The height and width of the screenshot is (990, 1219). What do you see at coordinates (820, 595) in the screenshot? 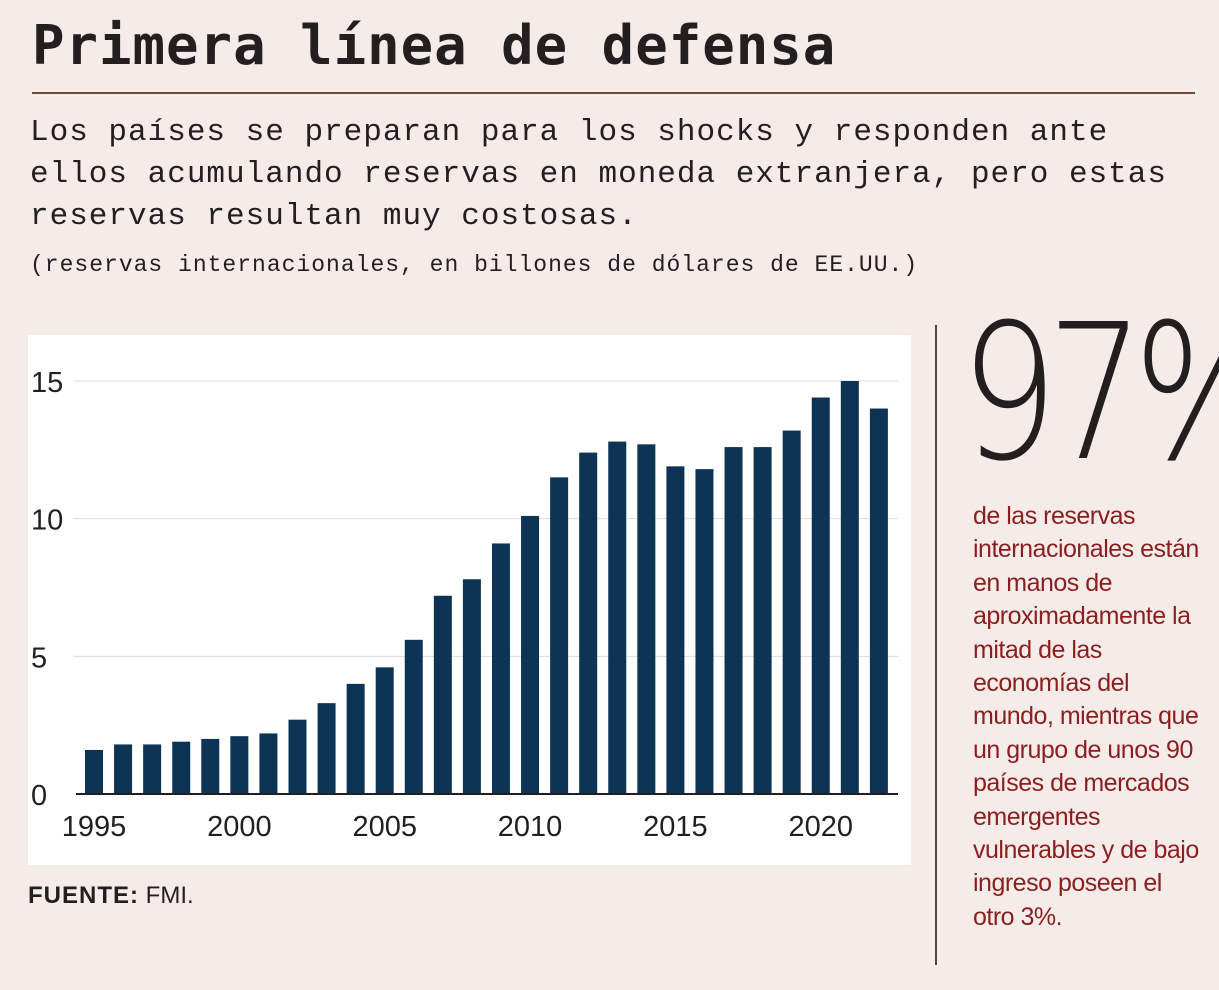
I see `bar-2020` at bounding box center [820, 595].